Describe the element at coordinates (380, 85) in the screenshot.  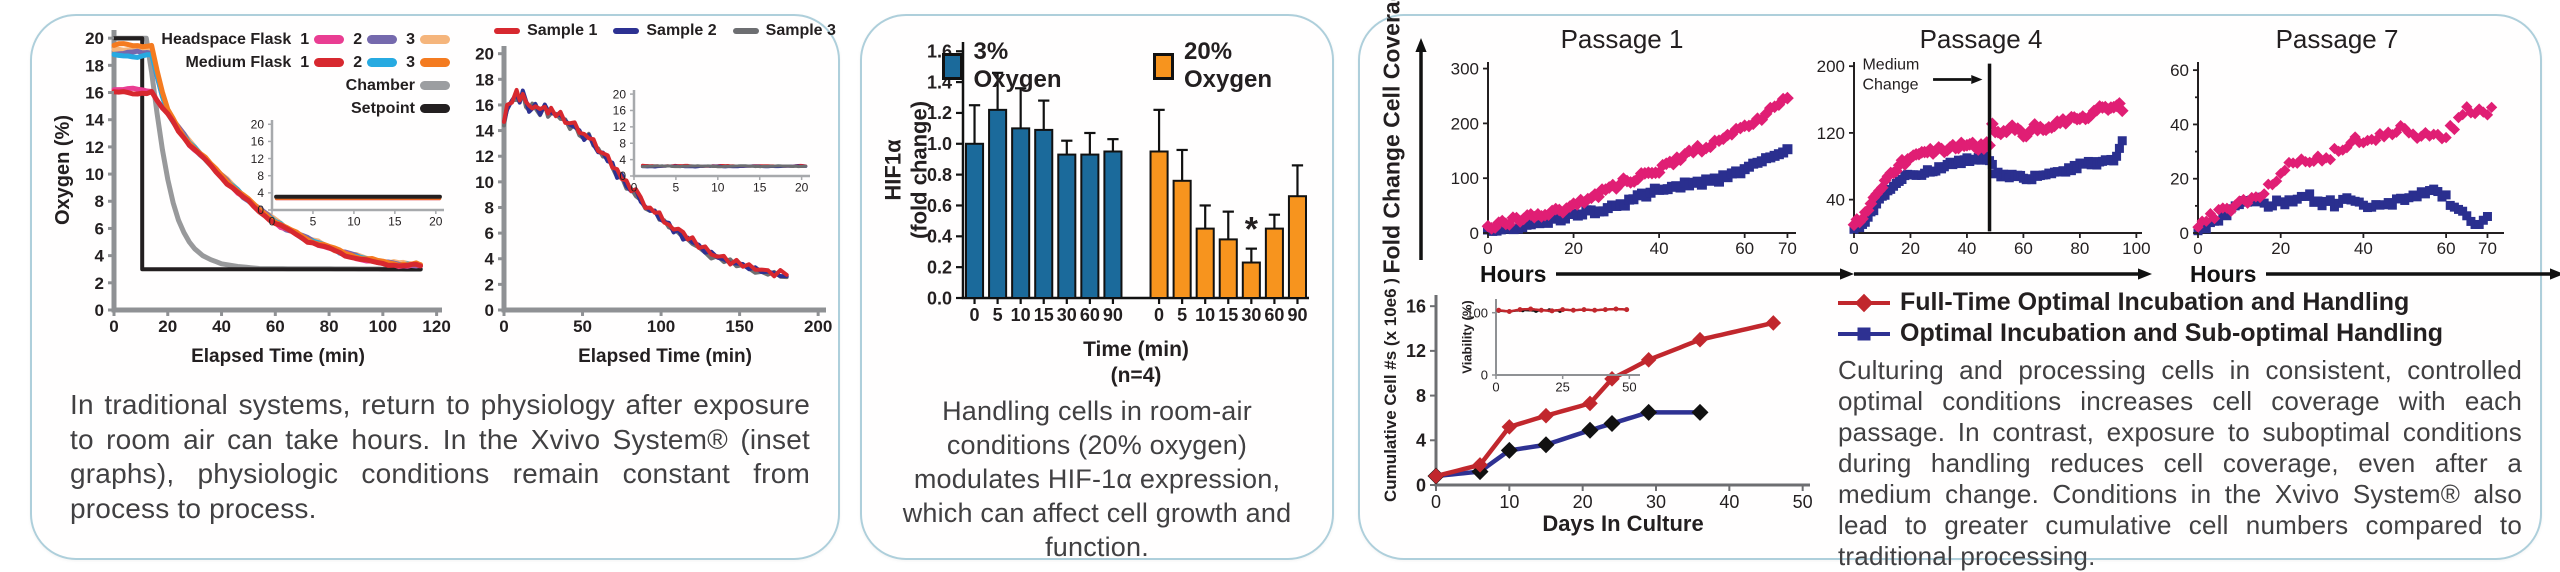
I see `legend-label: Chamber` at that location.